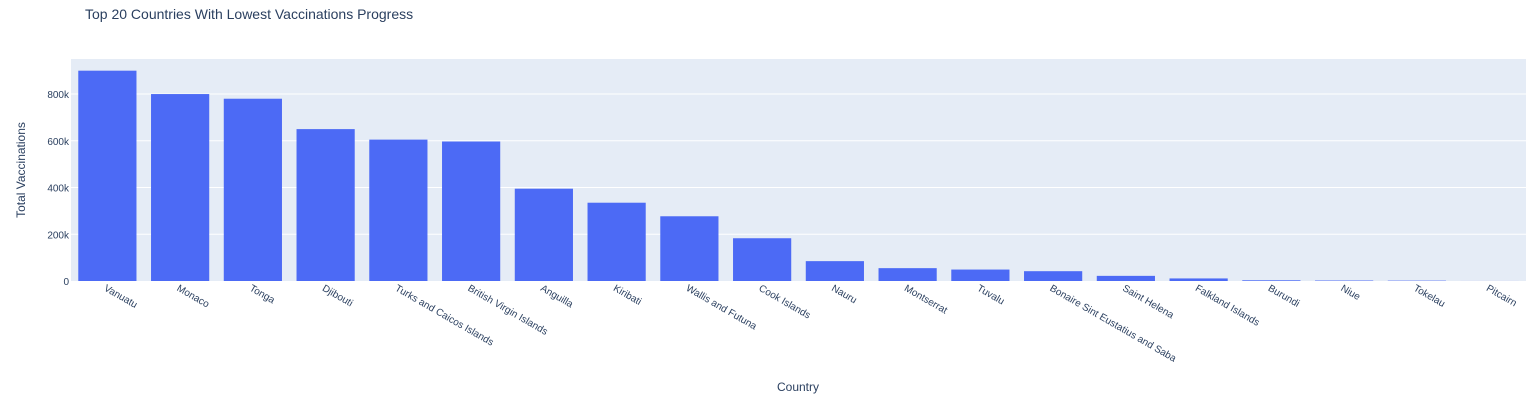 The width and height of the screenshot is (1536, 400). Describe the element at coordinates (193, 297) in the screenshot. I see `x-tick-label: Monaco` at that location.